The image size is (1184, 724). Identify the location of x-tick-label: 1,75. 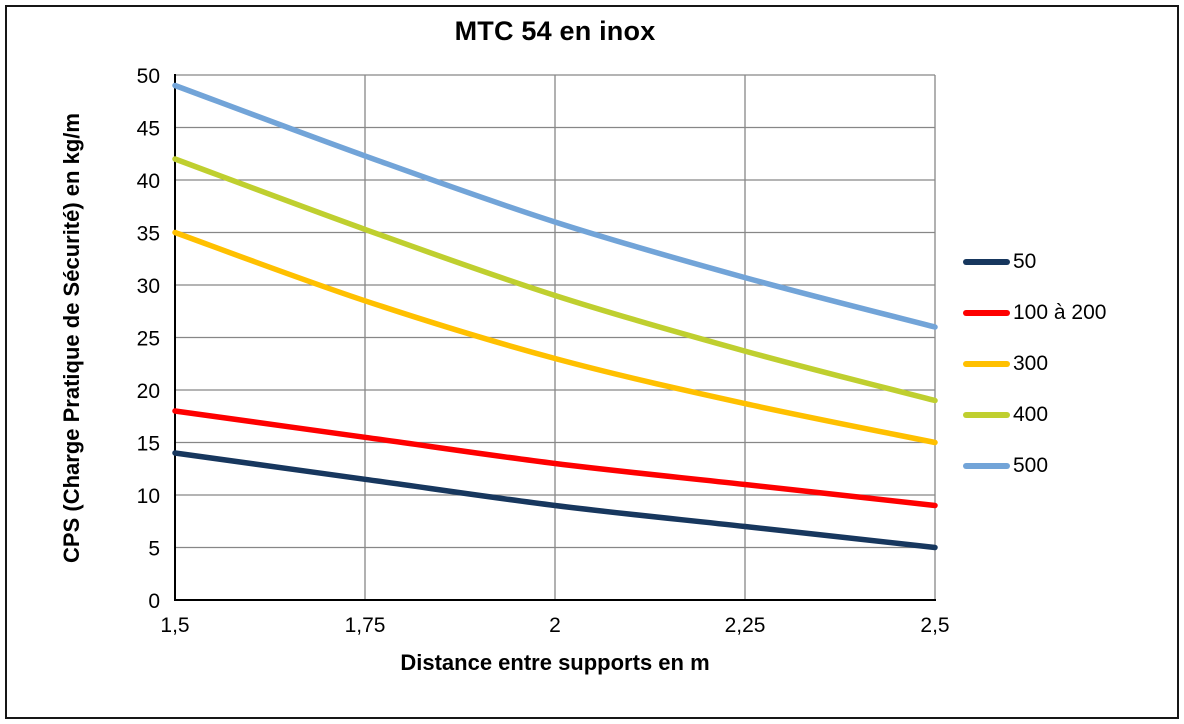
(365, 625).